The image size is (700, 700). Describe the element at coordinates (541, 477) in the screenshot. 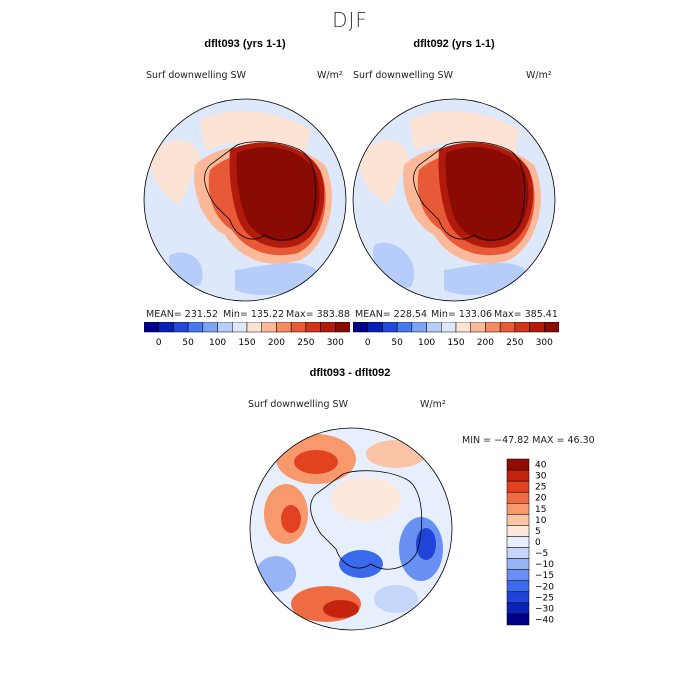

I see `panel3-colorbar-tick-label: 30` at that location.